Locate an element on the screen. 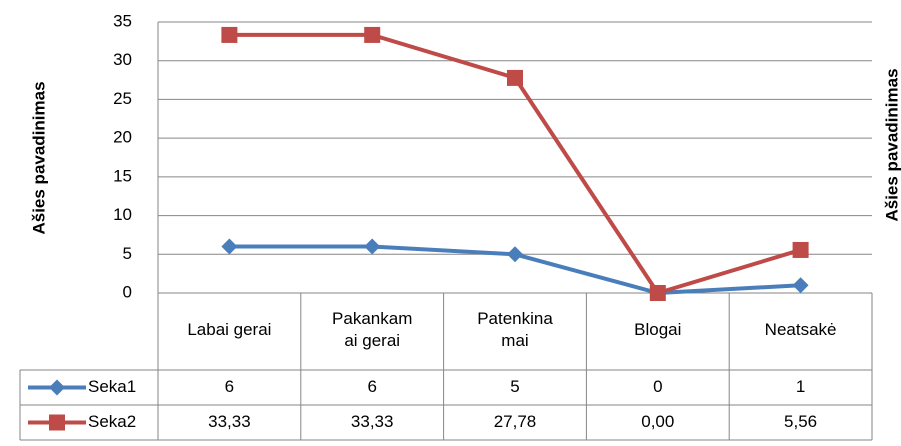  legend-label: Seka1 is located at coordinates (112, 386).